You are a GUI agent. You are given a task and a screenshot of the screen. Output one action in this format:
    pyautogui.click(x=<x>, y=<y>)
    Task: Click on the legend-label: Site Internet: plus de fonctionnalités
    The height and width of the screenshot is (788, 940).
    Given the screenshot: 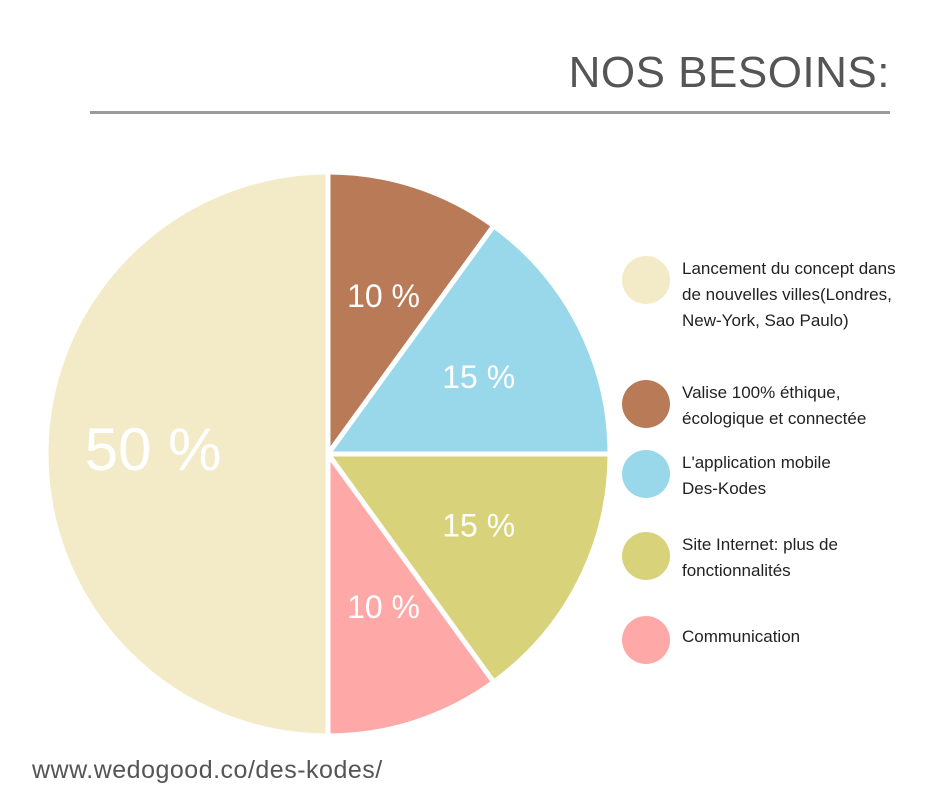 What is the action you would take?
    pyautogui.click(x=760, y=557)
    